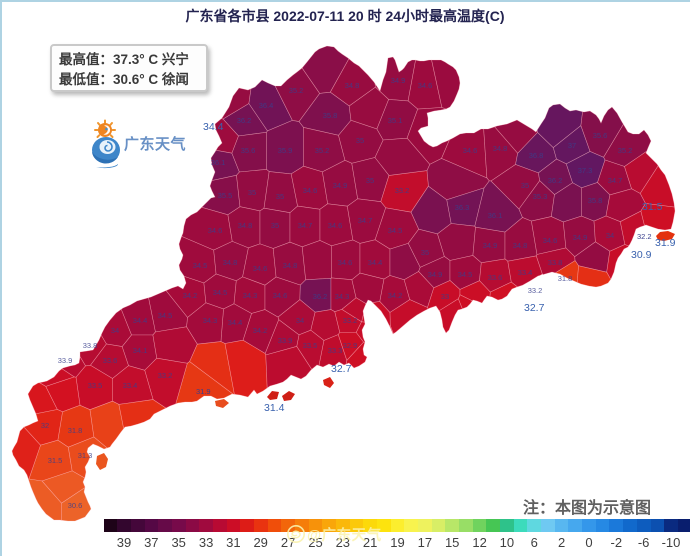 This screenshot has height=556, width=690. I want to click on svg-text: 35.9, so click(285, 150).